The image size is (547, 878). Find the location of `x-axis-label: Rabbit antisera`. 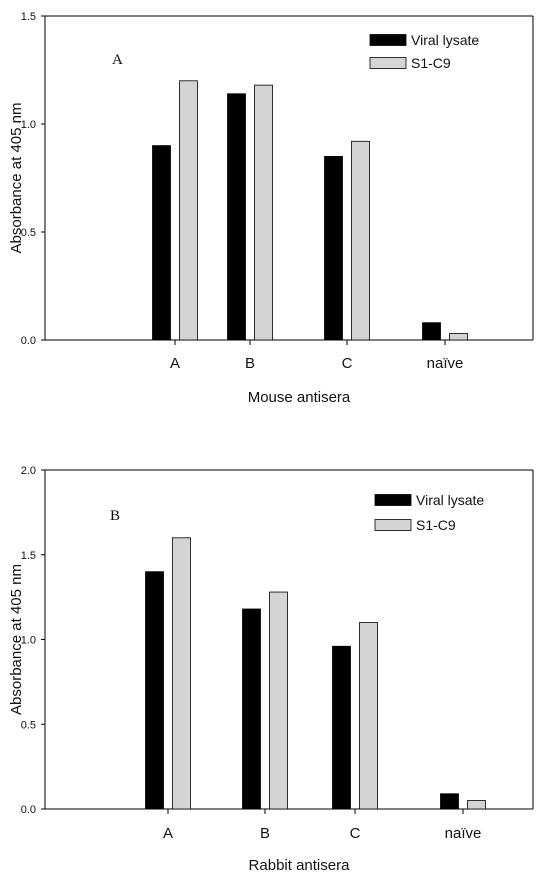

x-axis-label: Rabbit antisera is located at coordinates (300, 865).